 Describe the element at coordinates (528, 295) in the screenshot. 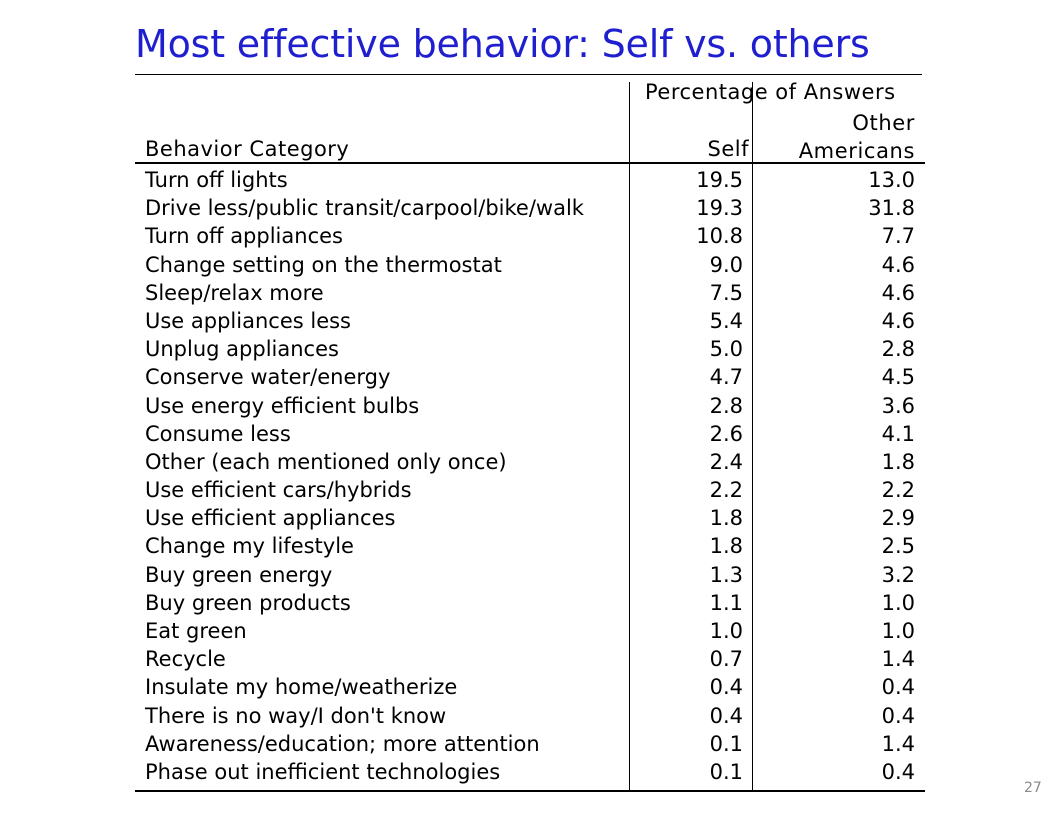

I see `table-row: Sleep/relax more 7.5 4.6` at that location.